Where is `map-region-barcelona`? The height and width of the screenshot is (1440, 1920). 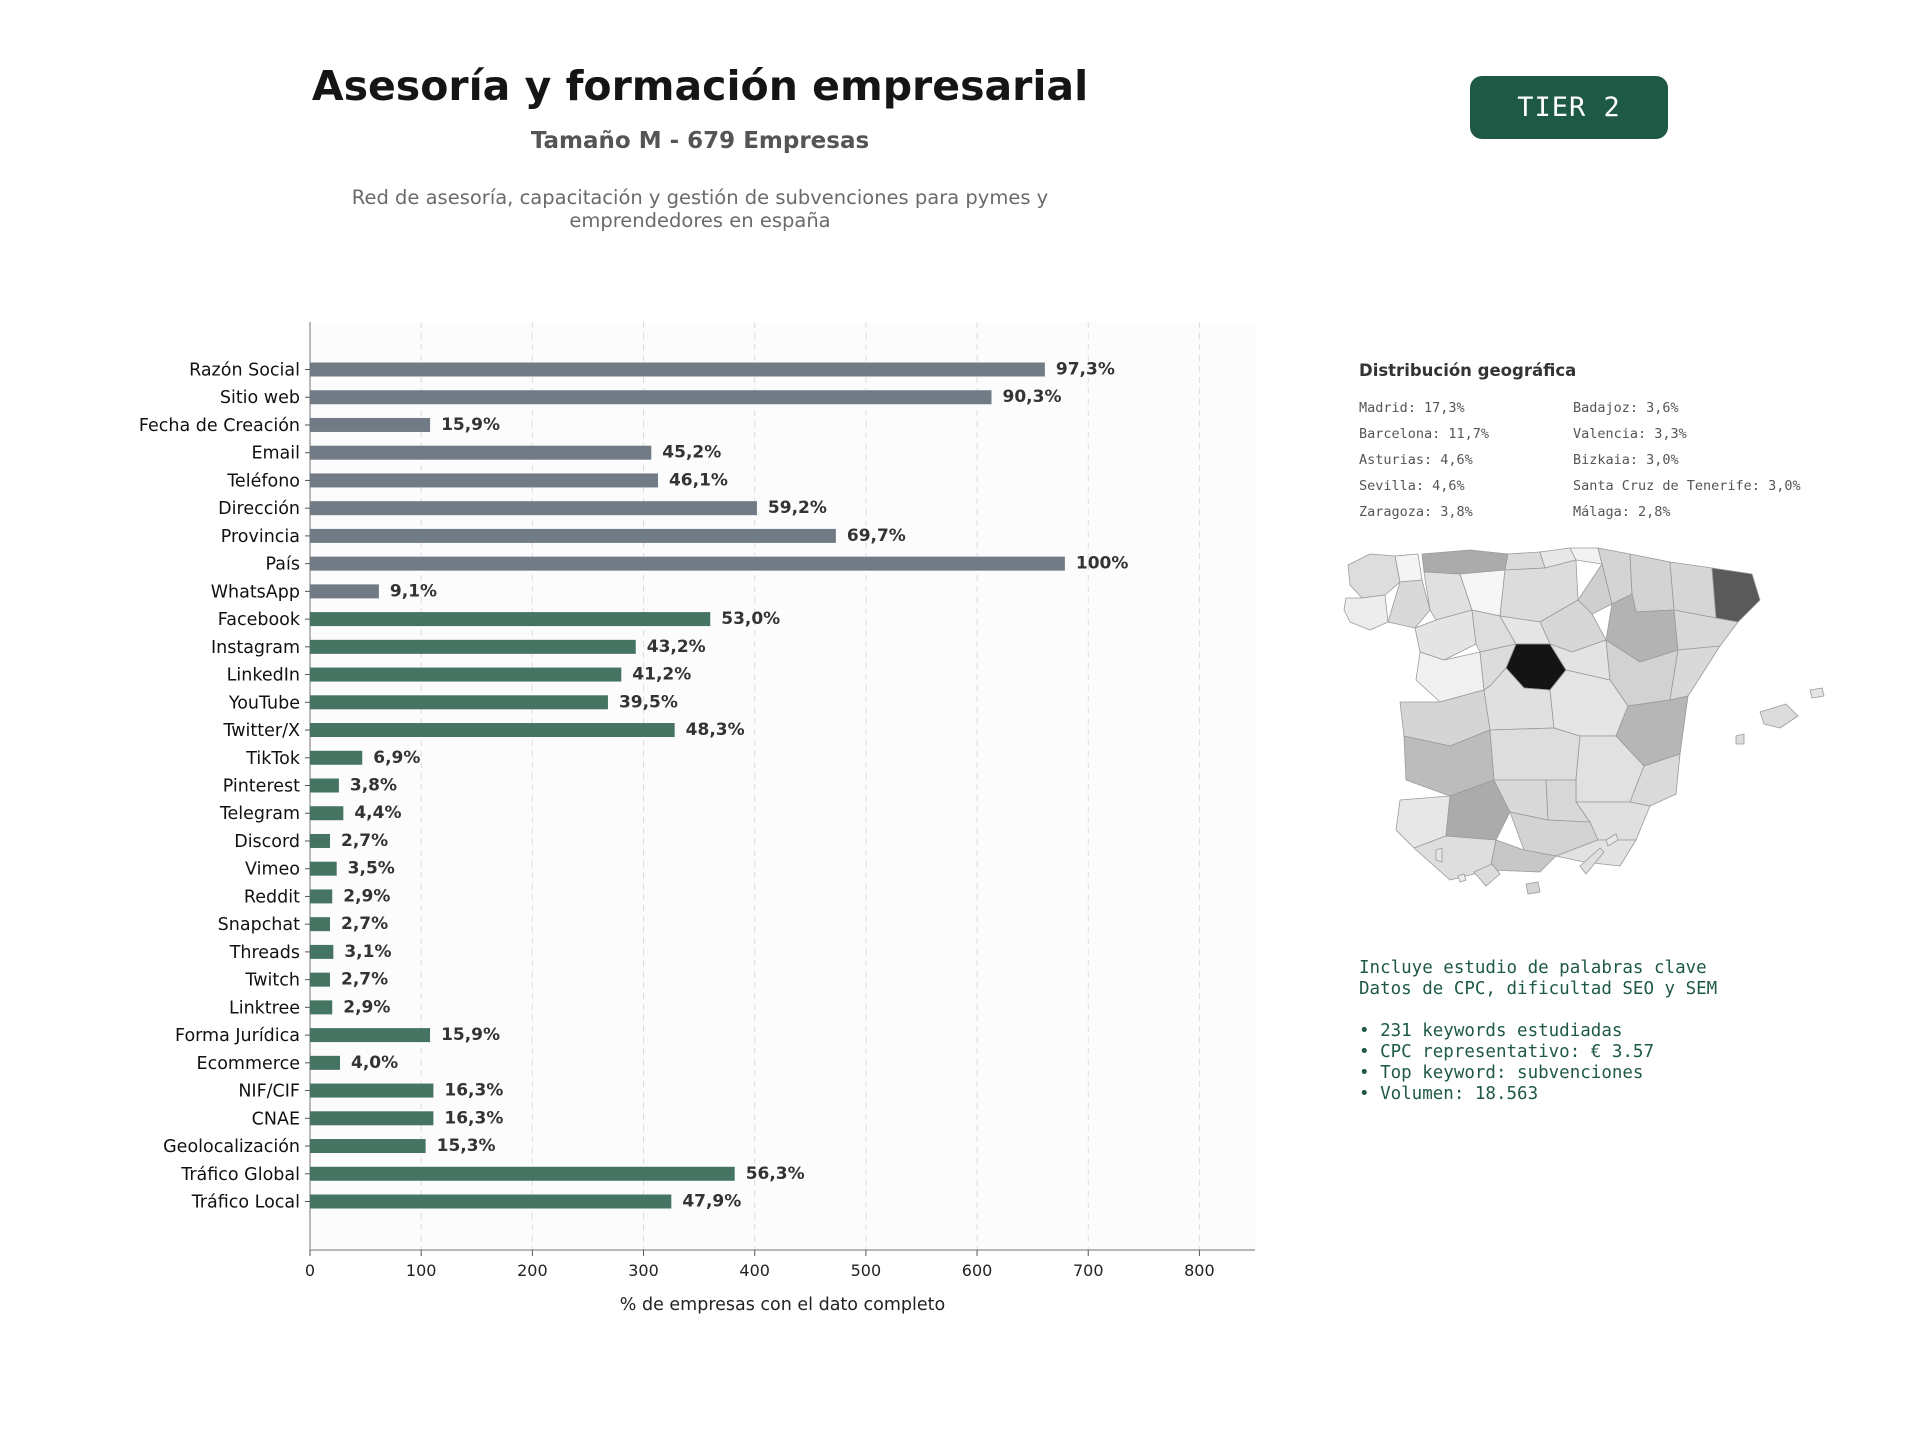
map-region-barcelona is located at coordinates (1736, 595).